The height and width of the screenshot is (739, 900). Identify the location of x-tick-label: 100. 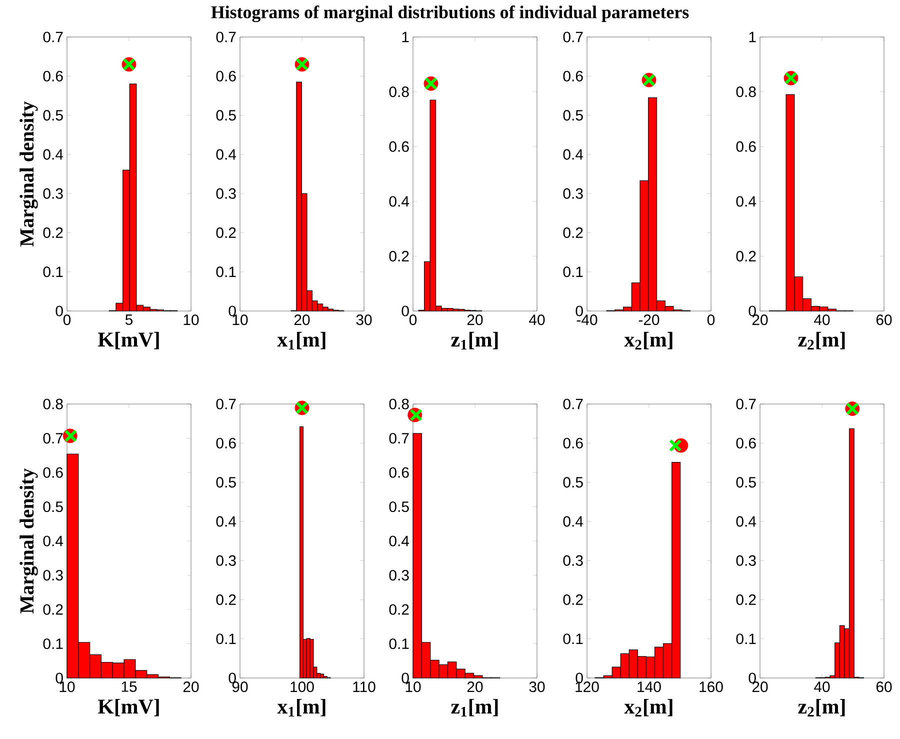
(302, 687).